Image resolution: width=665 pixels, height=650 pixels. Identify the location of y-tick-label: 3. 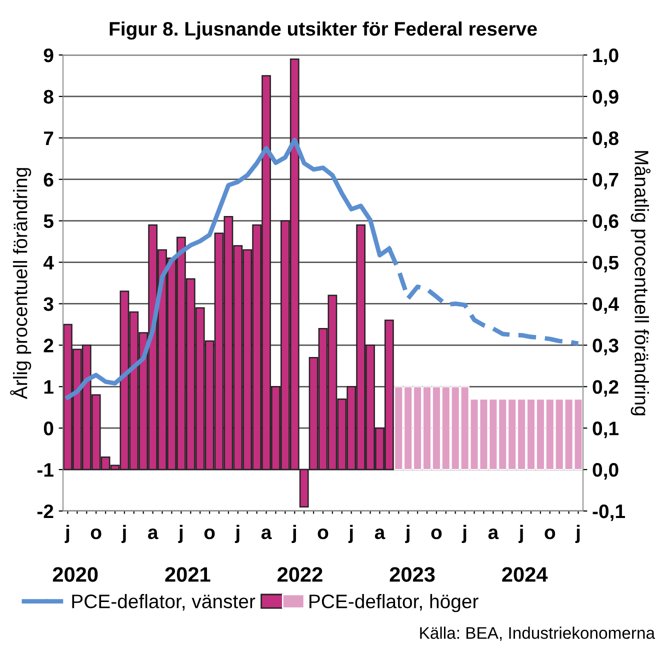
(49, 304).